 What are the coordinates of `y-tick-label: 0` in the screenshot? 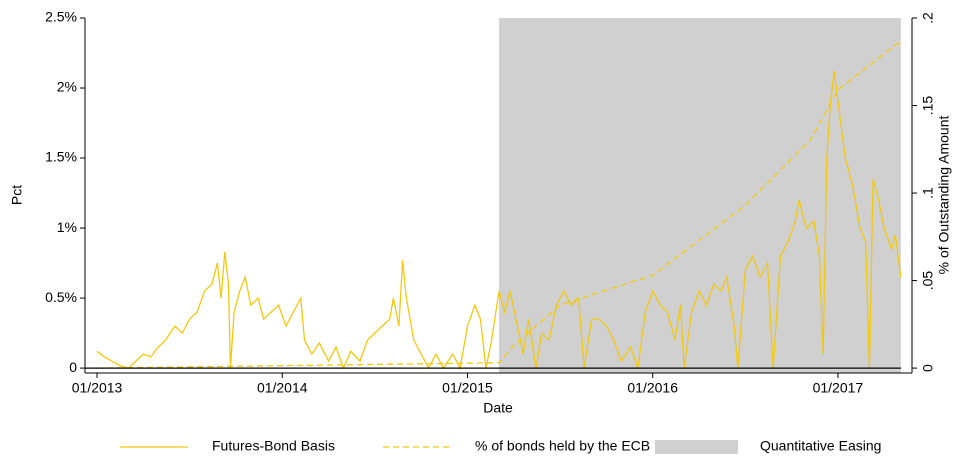 It's located at (73, 367).